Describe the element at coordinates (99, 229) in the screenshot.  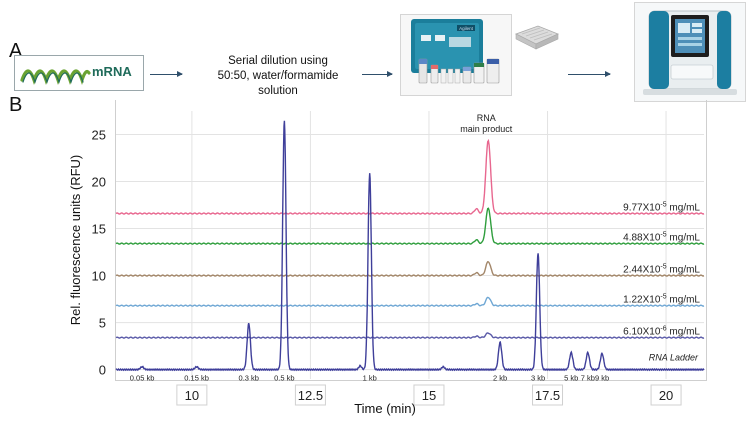
I see `y-tick-label: 15` at that location.